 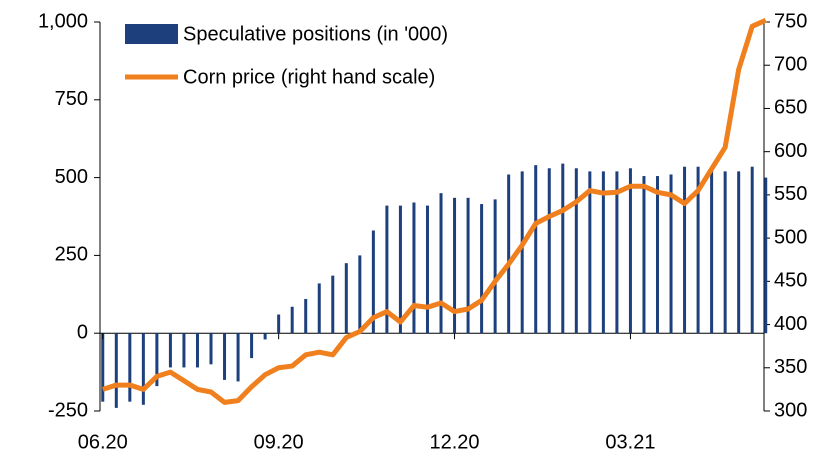 I want to click on y-tick-label: 750, so click(x=71, y=99).